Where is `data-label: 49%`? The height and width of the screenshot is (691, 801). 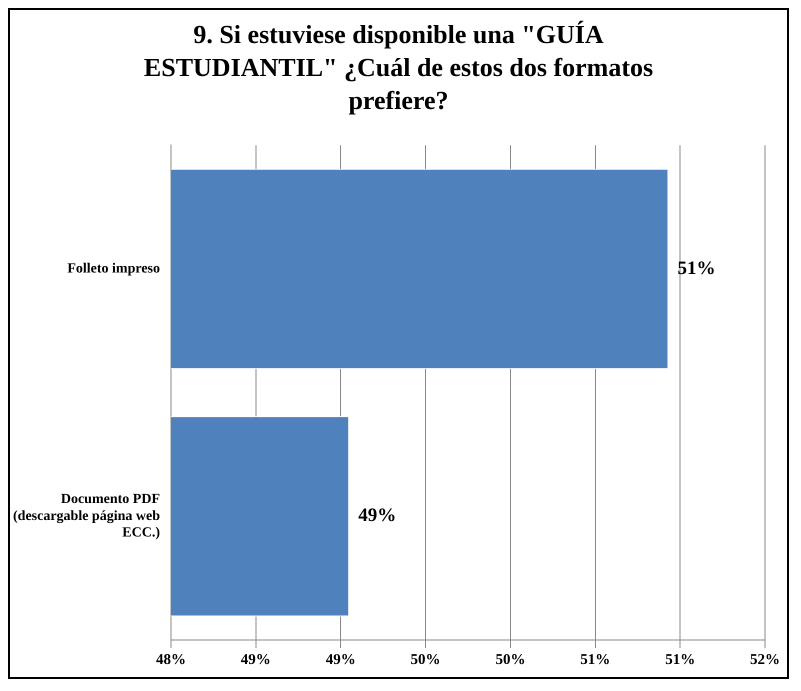 data-label: 49% is located at coordinates (377, 515).